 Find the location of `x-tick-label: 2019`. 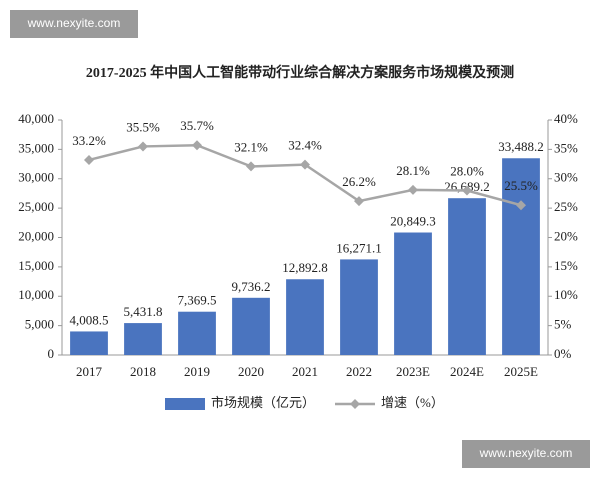

x-tick-label: 2019 is located at coordinates (197, 371).